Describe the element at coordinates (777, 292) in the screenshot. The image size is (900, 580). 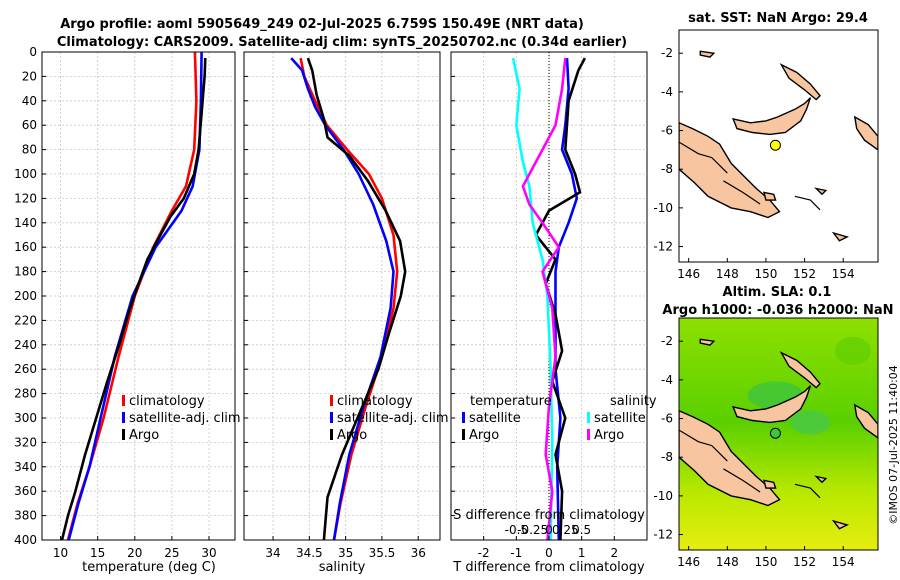
I see `sla-map-title-line1: Altim. SLA: 0.1` at that location.